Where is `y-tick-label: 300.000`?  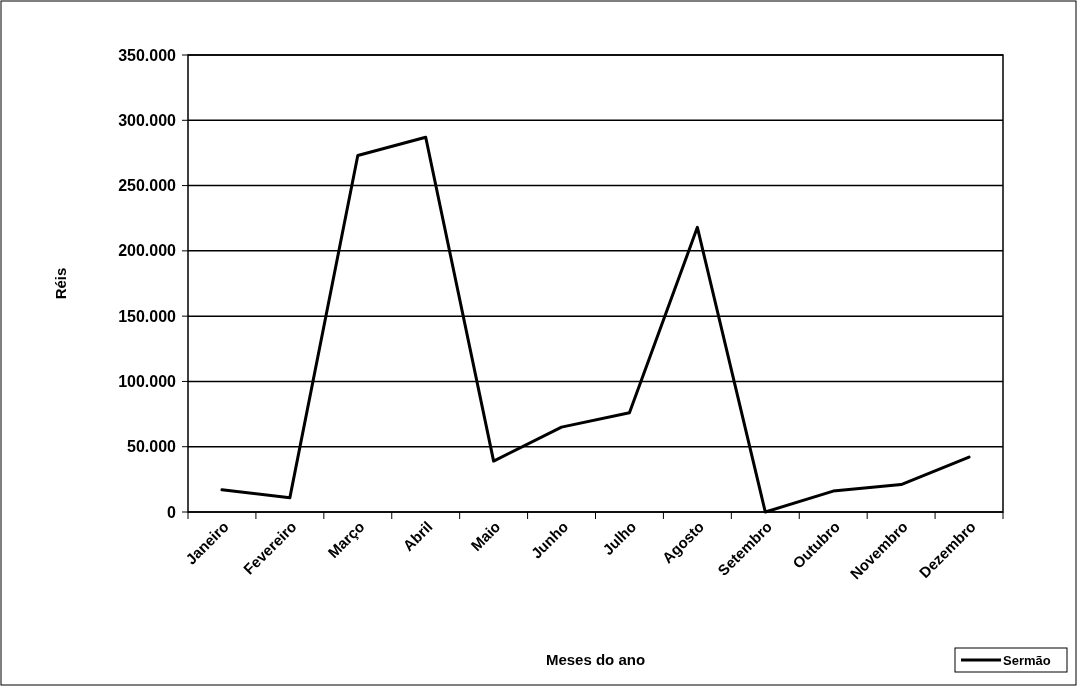 y-tick-label: 300.000 is located at coordinates (147, 120).